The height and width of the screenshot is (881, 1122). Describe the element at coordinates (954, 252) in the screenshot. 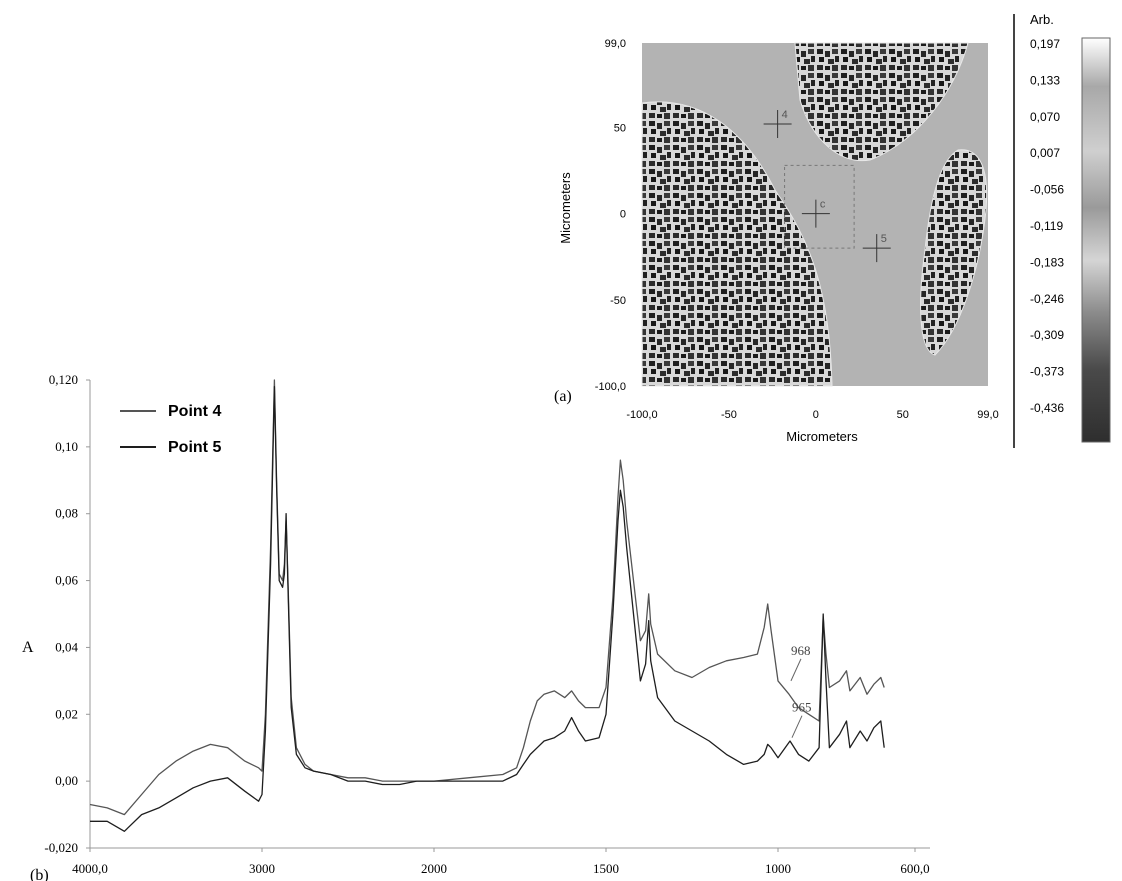

I see `heatmap-region-sample-right` at that location.